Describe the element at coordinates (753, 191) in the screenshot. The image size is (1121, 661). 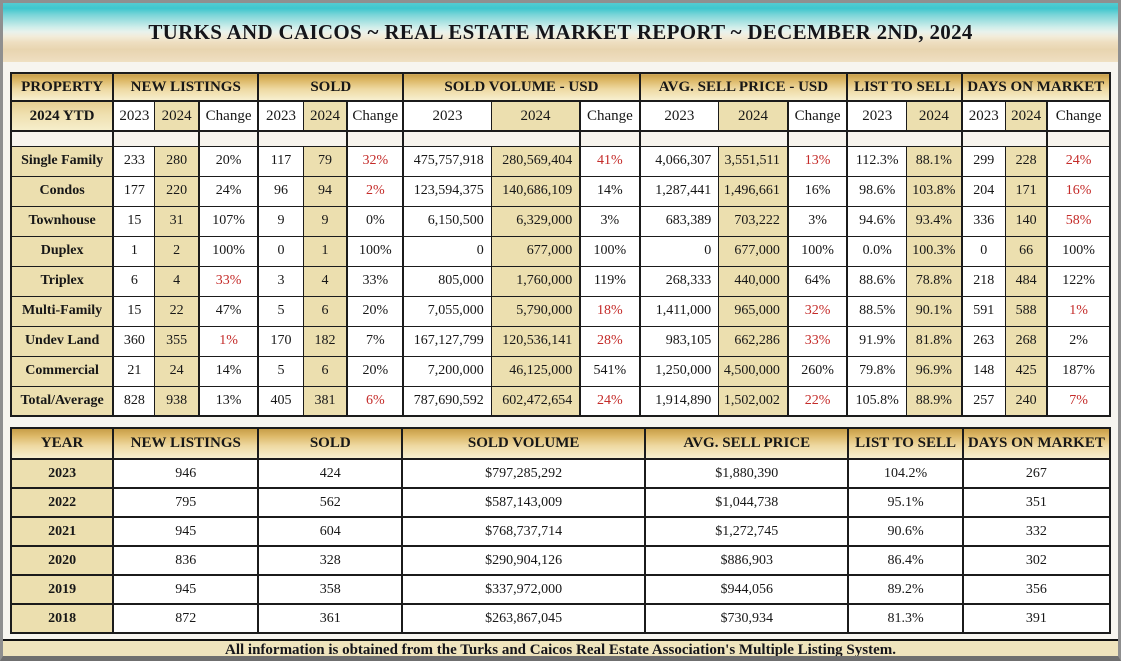
I see `data-cell: 1,496,661` at that location.